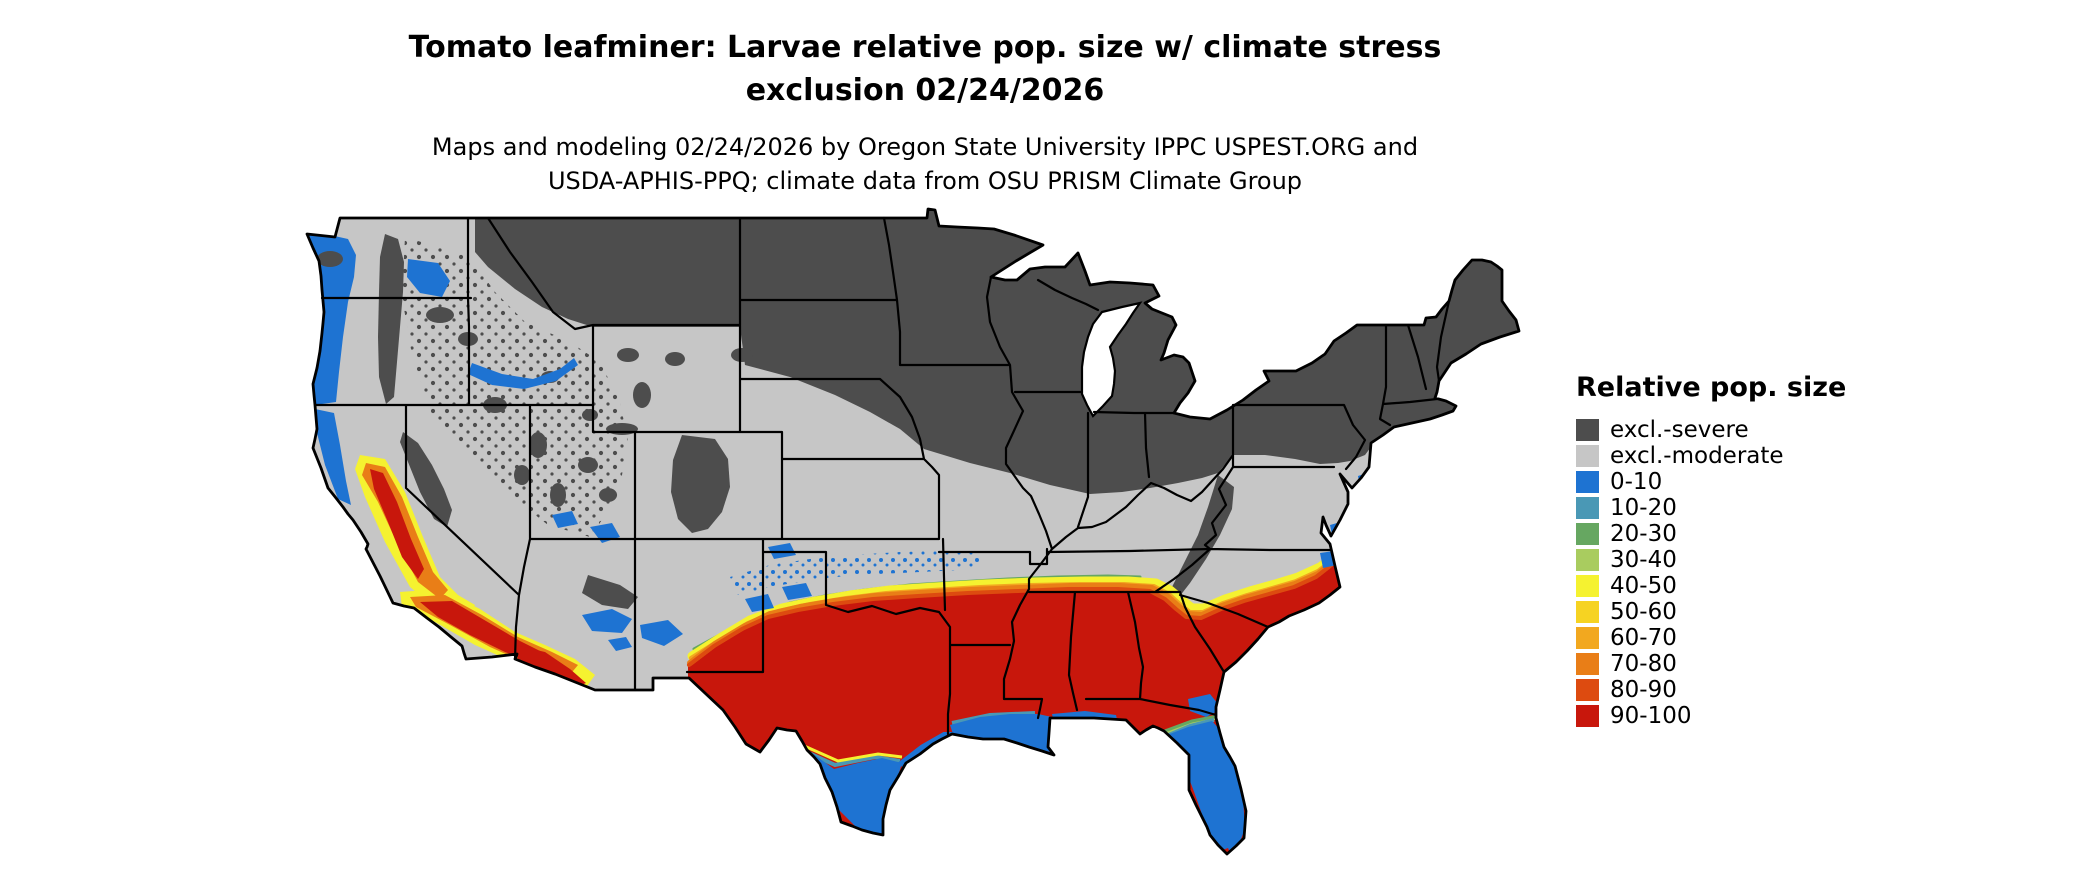 The width and height of the screenshot is (2100, 892). Describe the element at coordinates (1651, 716) in the screenshot. I see `legend-label: 90-100` at that location.